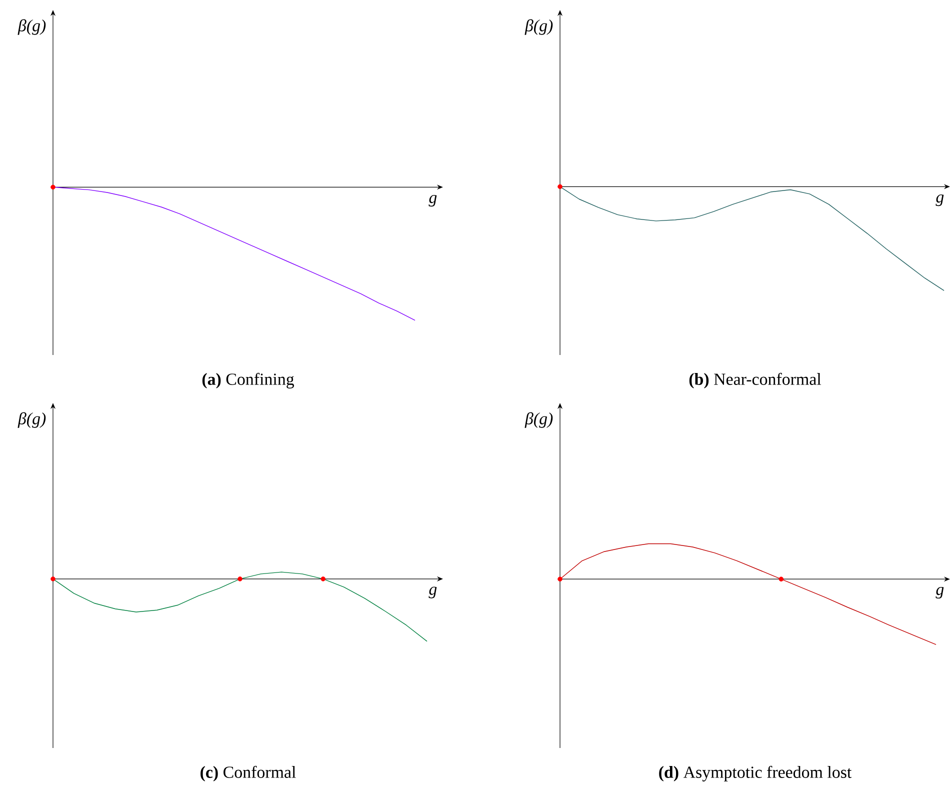 This screenshot has height=793, width=952. I want to click on text: (a) Confining, so click(248, 380).